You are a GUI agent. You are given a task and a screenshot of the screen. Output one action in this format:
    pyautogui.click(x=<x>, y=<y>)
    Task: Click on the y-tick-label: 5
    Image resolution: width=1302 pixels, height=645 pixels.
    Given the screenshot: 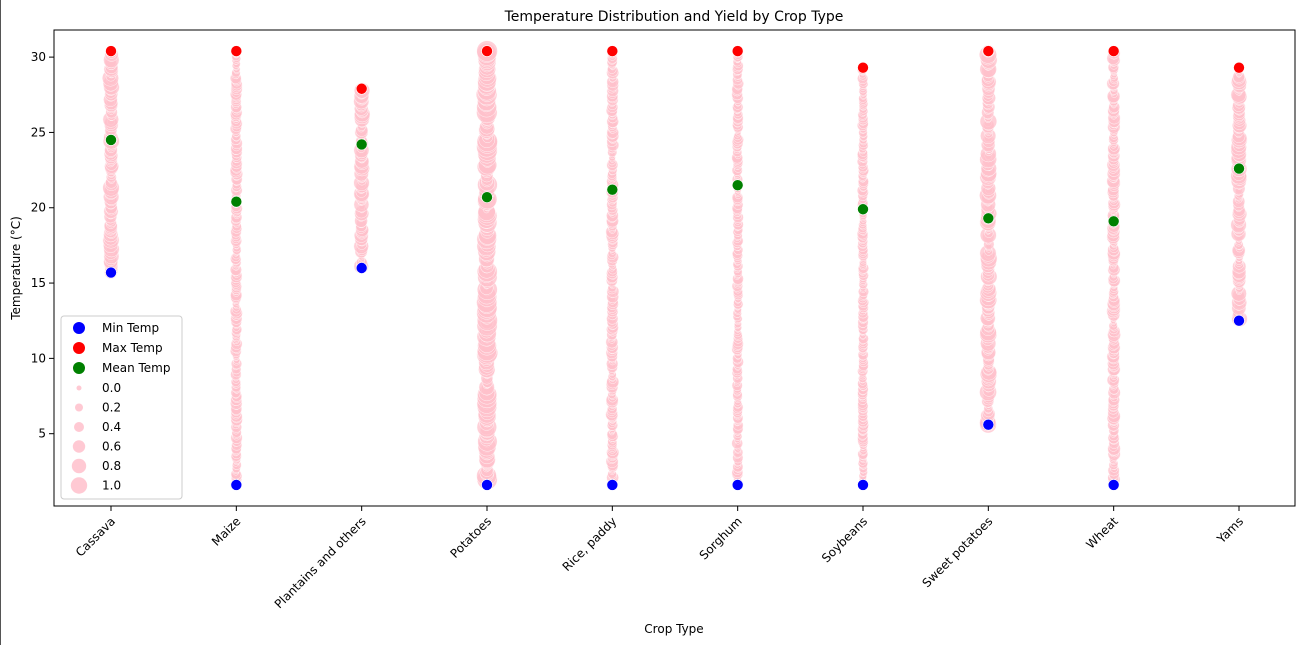 What is the action you would take?
    pyautogui.click(x=42, y=434)
    